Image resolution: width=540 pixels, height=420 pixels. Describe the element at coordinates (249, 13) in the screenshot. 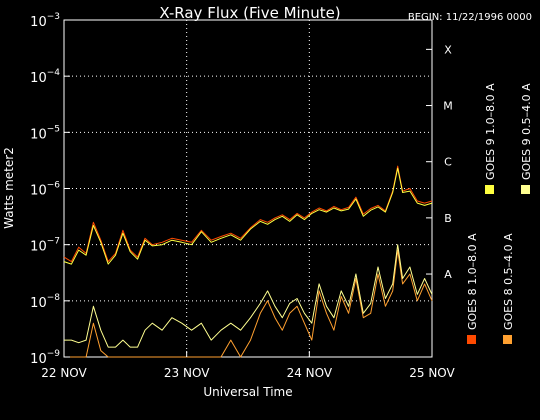

I see `chart-title: X-Ray Flux (Five Minute)` at that location.